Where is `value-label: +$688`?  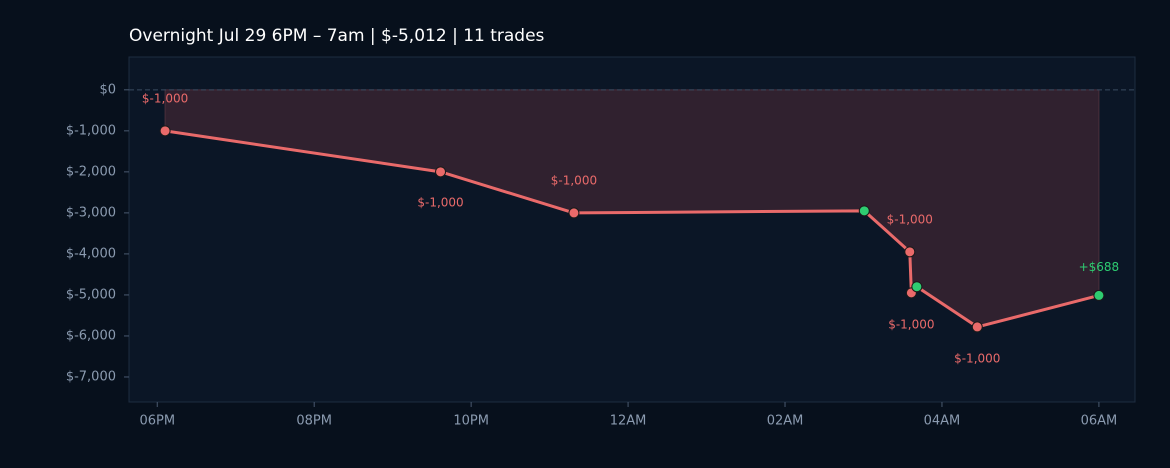
value-label: +$688 is located at coordinates (1099, 267).